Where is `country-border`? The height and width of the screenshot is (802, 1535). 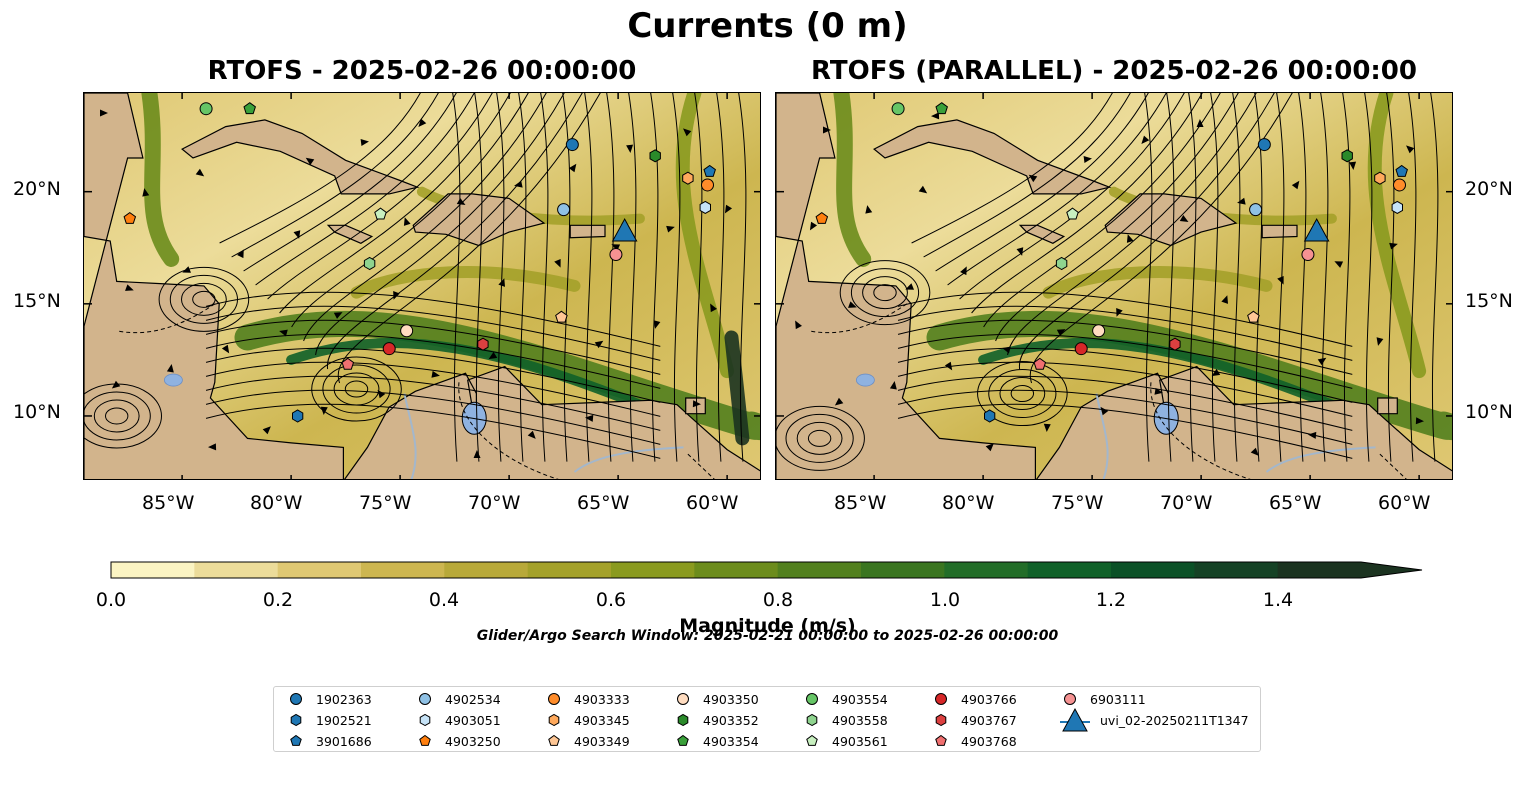 country-border is located at coordinates (166, 318).